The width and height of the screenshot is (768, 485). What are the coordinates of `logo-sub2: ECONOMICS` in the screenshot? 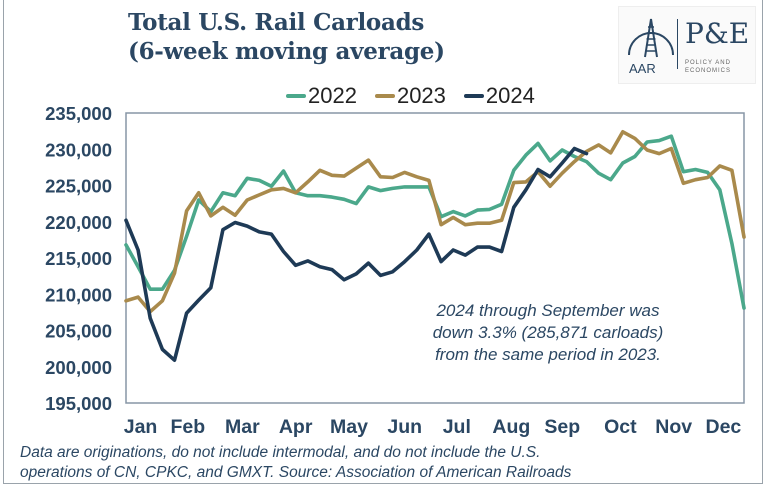 It's located at (708, 71).